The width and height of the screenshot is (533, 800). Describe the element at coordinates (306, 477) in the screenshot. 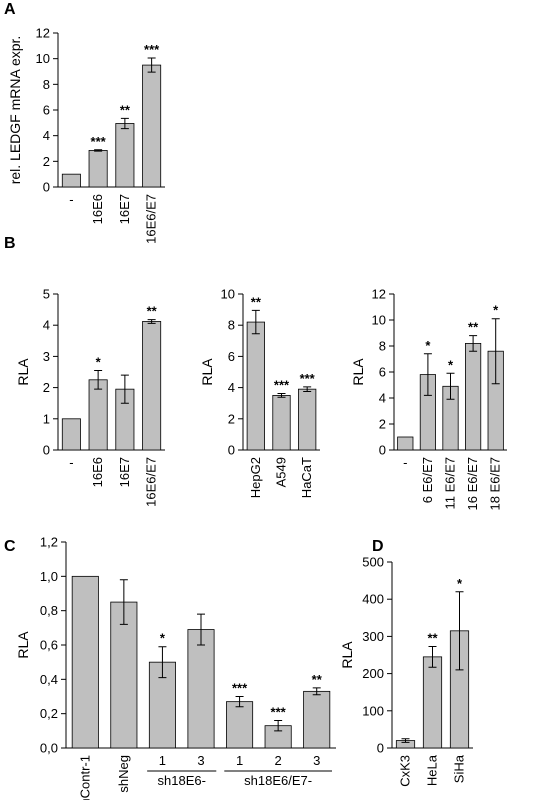

I see `x-tick-label: HaCaT` at that location.